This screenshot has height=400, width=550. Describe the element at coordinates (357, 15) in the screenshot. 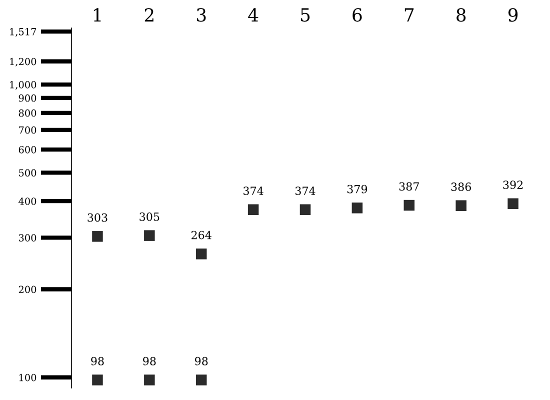

I see `x-tick-label: 6` at that location.